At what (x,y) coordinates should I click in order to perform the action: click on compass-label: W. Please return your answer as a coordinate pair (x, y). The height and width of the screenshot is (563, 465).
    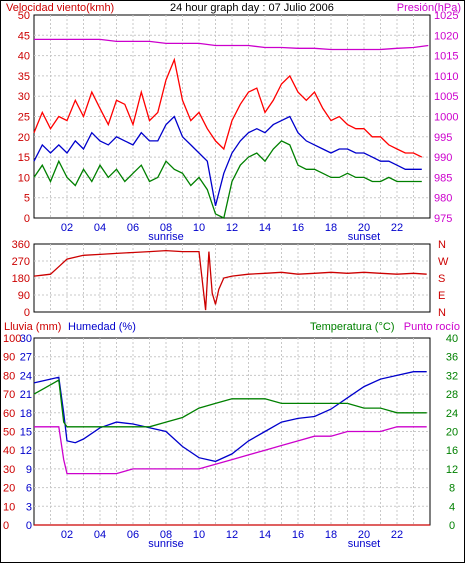
    Looking at the image, I should click on (443, 262).